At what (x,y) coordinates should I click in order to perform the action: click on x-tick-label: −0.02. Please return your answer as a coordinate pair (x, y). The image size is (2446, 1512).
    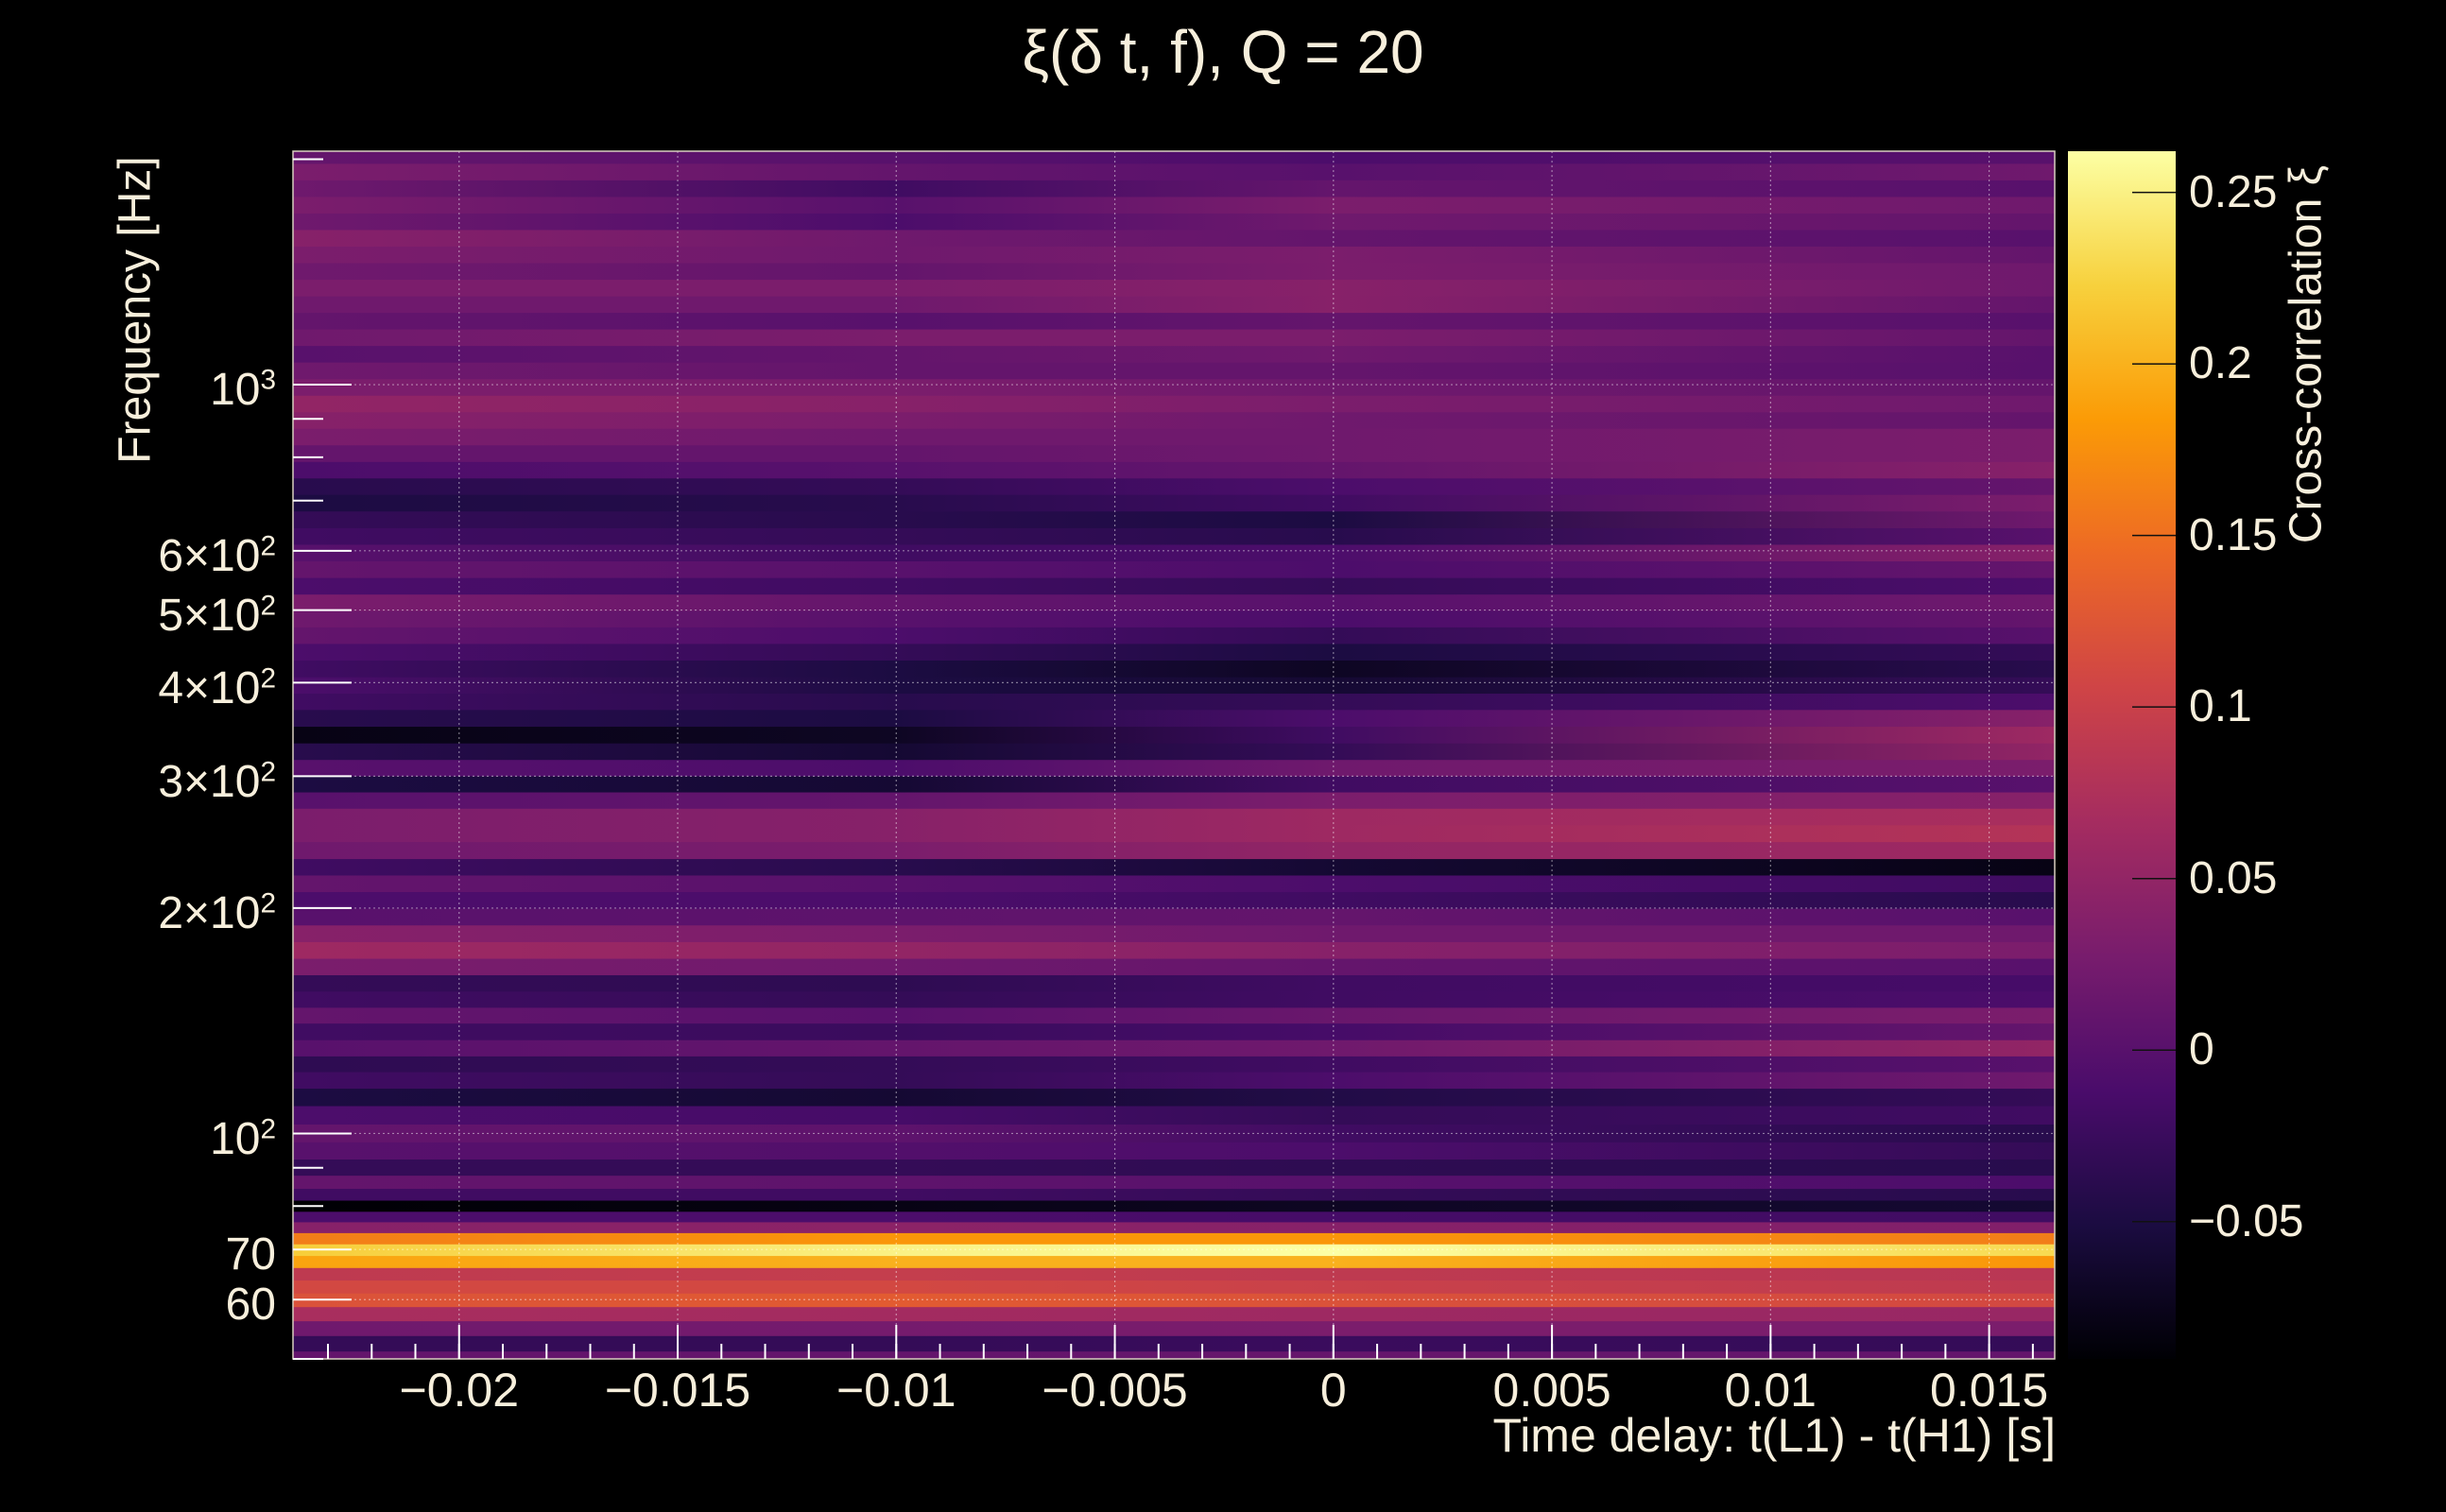
    Looking at the image, I should click on (459, 1390).